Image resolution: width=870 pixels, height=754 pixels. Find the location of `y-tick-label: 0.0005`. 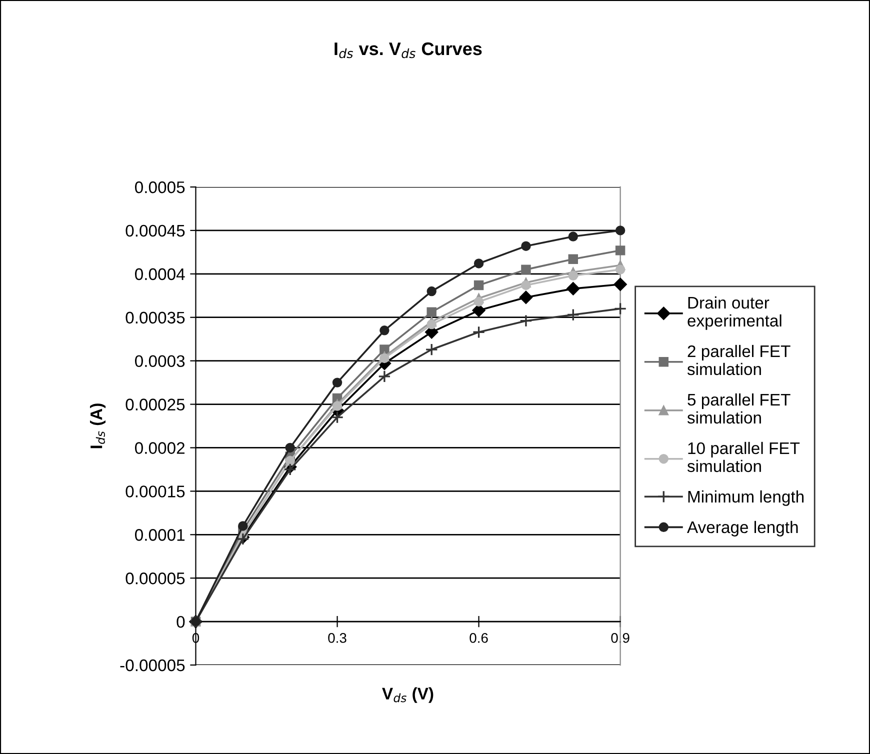

y-tick-label: 0.0005 is located at coordinates (160, 187).